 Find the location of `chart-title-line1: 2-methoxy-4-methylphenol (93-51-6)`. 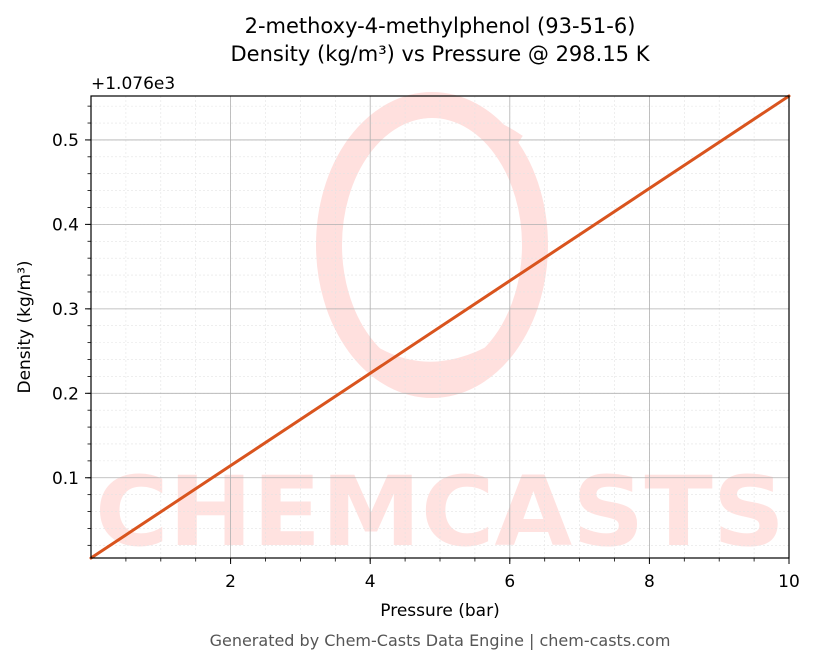

chart-title-line1: 2-methoxy-4-methylphenol (93-51-6) is located at coordinates (440, 26).